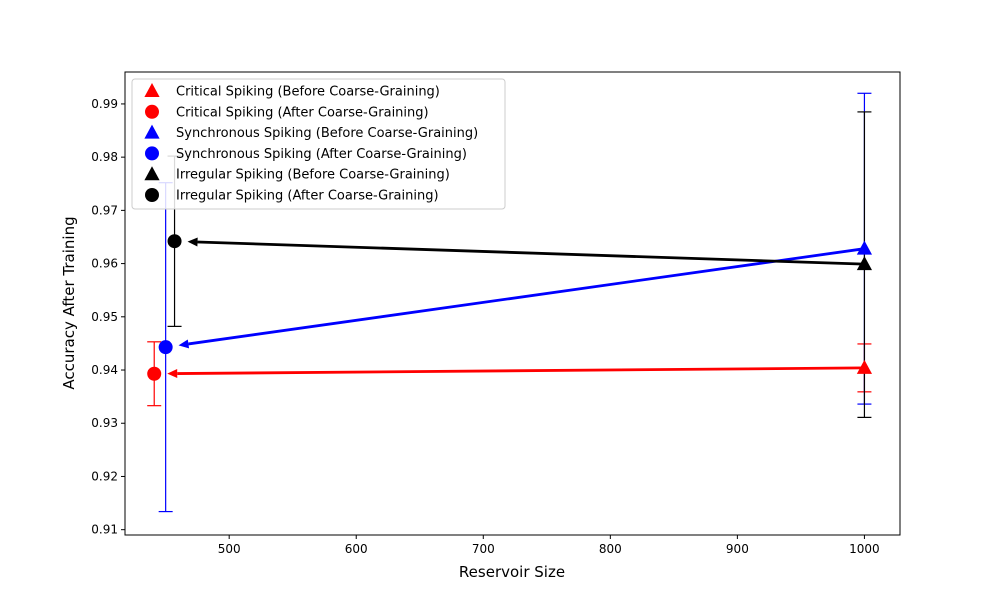 The image size is (1000, 604). What do you see at coordinates (104, 317) in the screenshot?
I see `y-tick-label: 0.95` at bounding box center [104, 317].